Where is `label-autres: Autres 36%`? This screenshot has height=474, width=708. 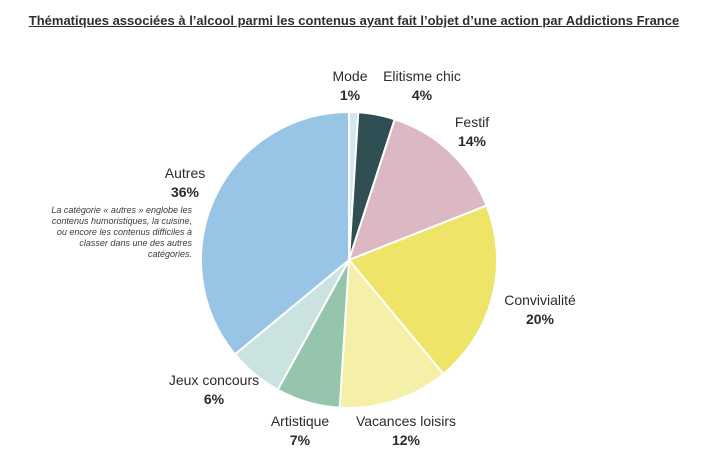 label-autres: Autres 36% is located at coordinates (185, 183).